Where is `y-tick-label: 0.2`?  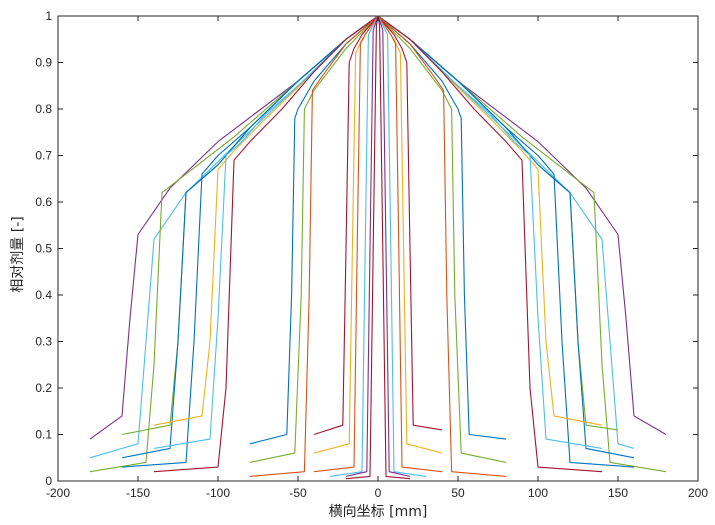
y-tick-label: 0.2 is located at coordinates (43, 388).